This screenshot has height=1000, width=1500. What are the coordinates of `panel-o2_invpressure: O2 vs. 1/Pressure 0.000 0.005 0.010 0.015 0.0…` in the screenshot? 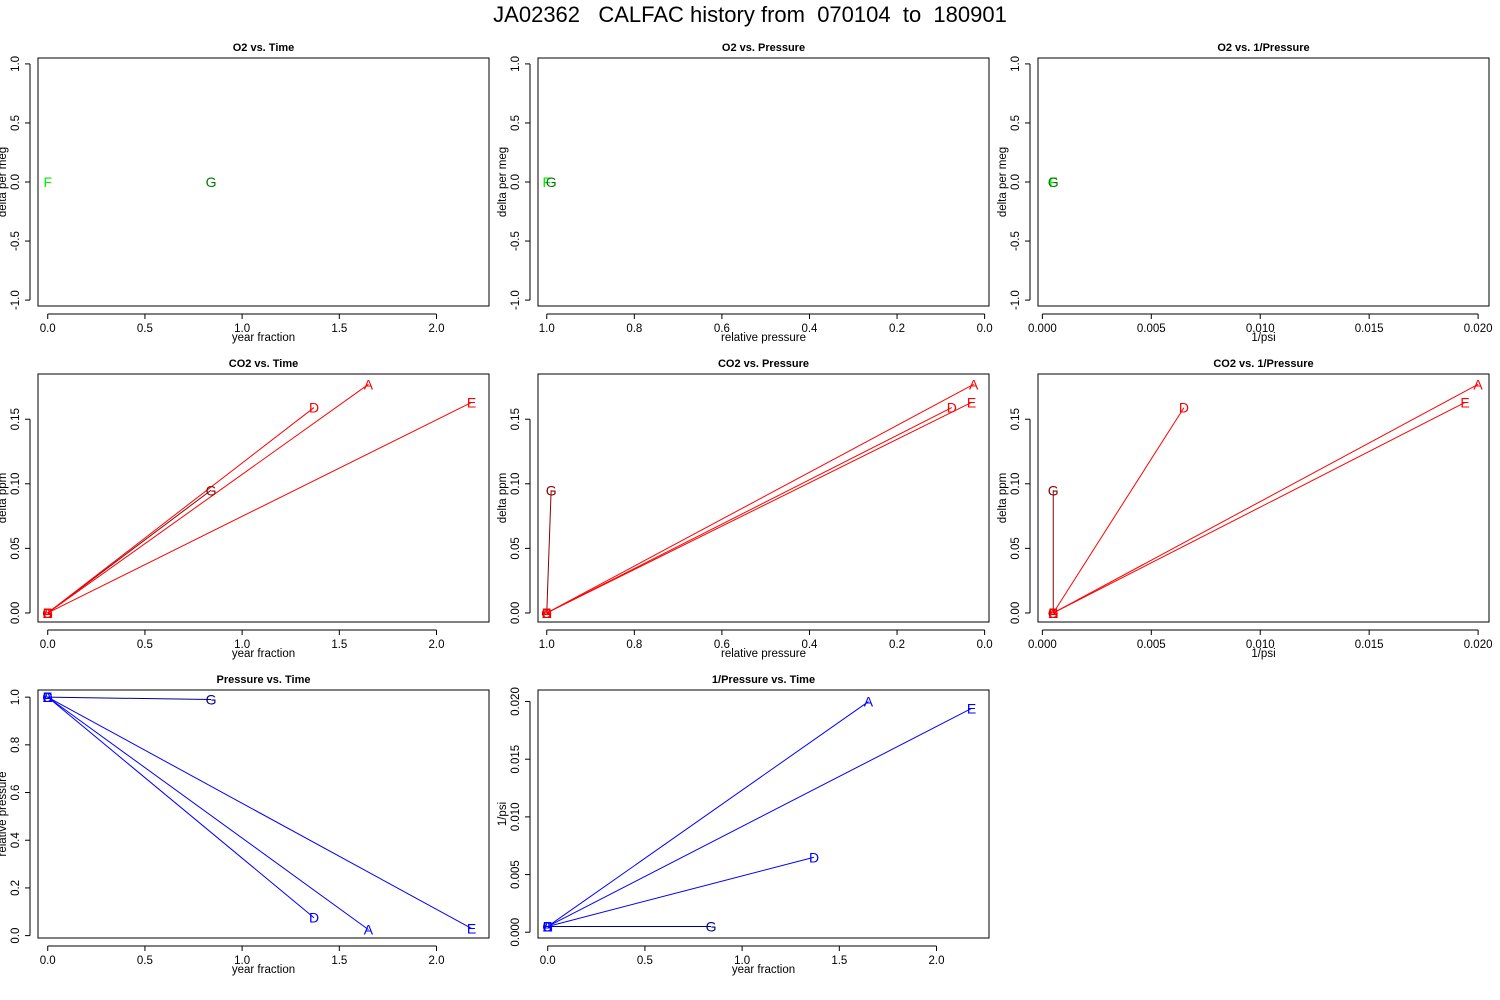 It's located at (1244, 193).